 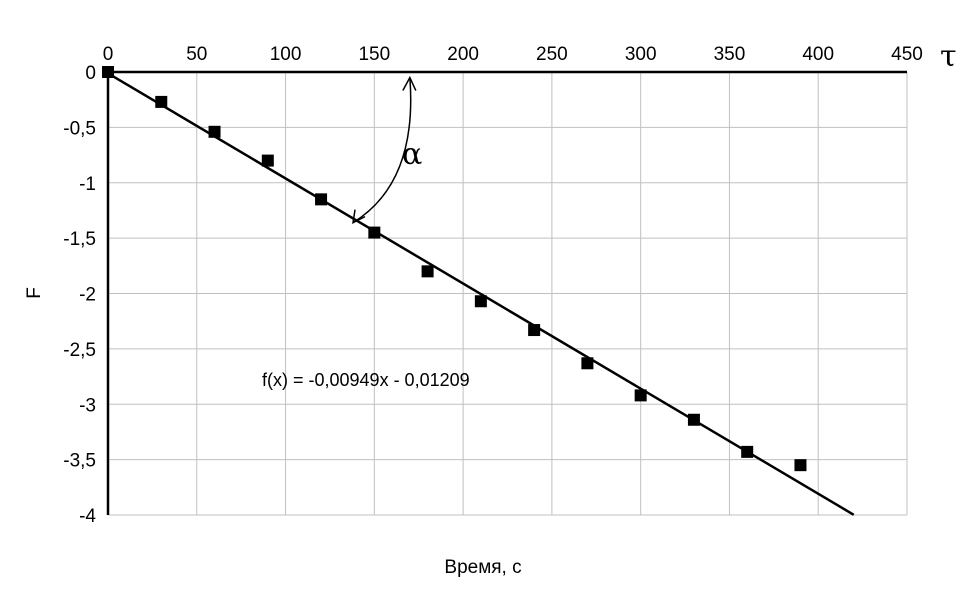 What do you see at coordinates (87, 184) in the screenshot?
I see `y-tick-label: -1` at bounding box center [87, 184].